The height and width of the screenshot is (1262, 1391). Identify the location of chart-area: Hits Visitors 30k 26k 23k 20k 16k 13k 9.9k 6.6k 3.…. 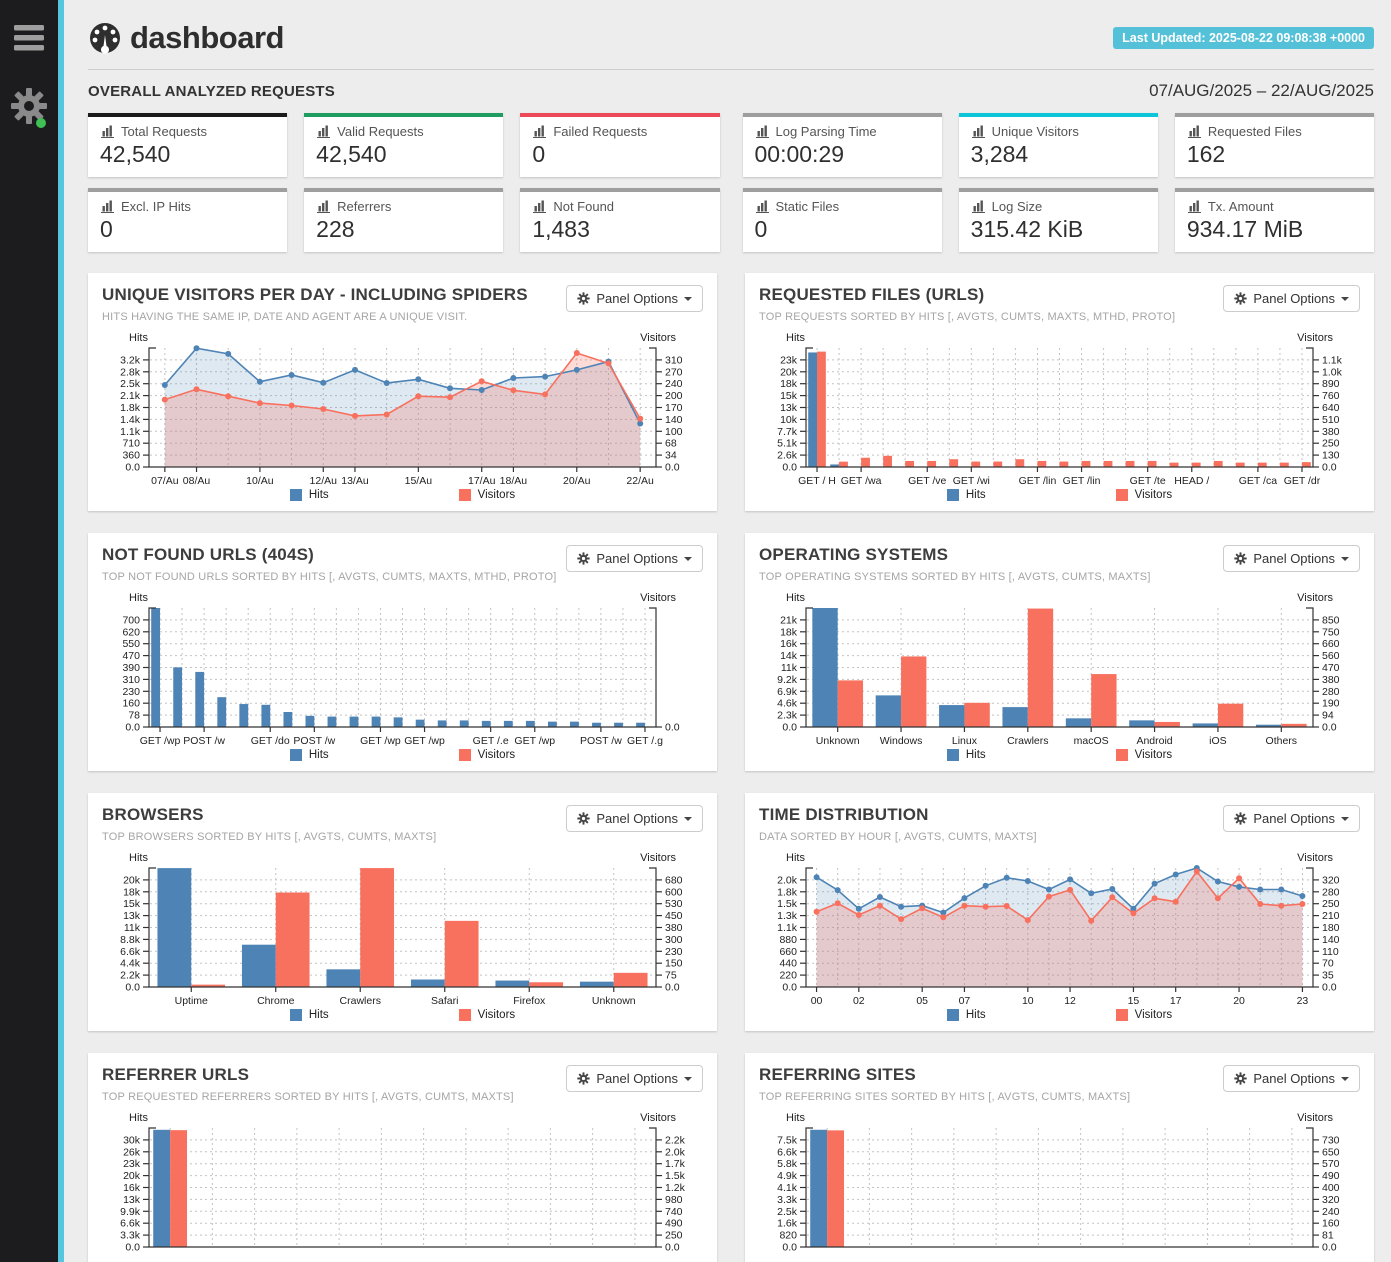
(402, 1186).